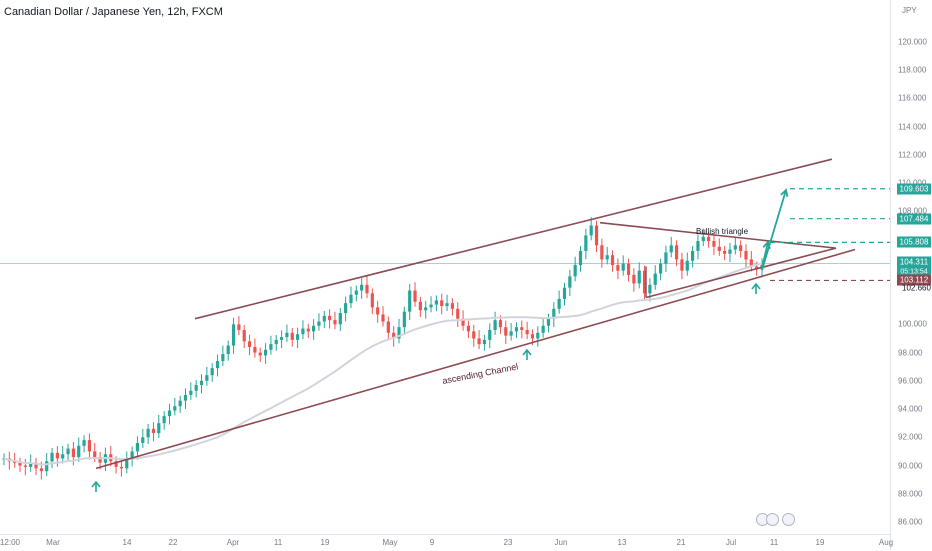 The image size is (932, 551). What do you see at coordinates (914, 272) in the screenshot?
I see `price-badge-timer: 05:13:54` at bounding box center [914, 272].